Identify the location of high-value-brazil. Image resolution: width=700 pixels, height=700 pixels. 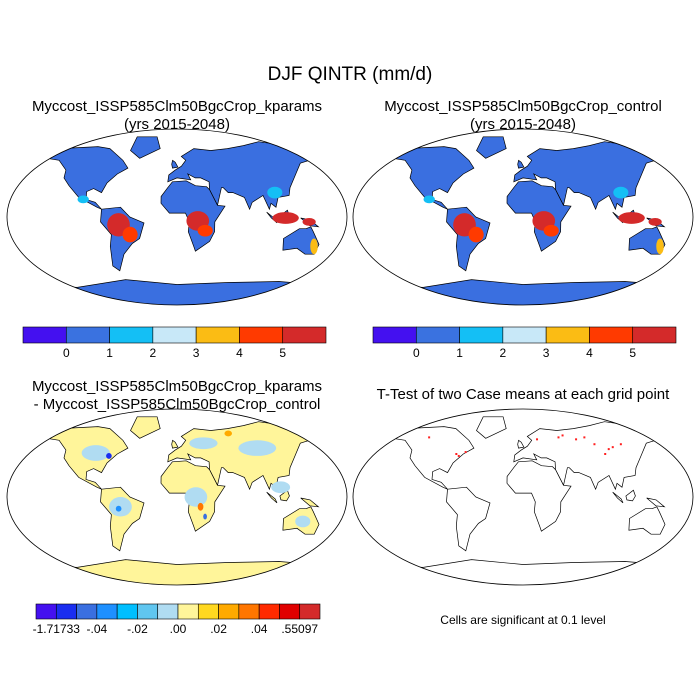
(476, 234).